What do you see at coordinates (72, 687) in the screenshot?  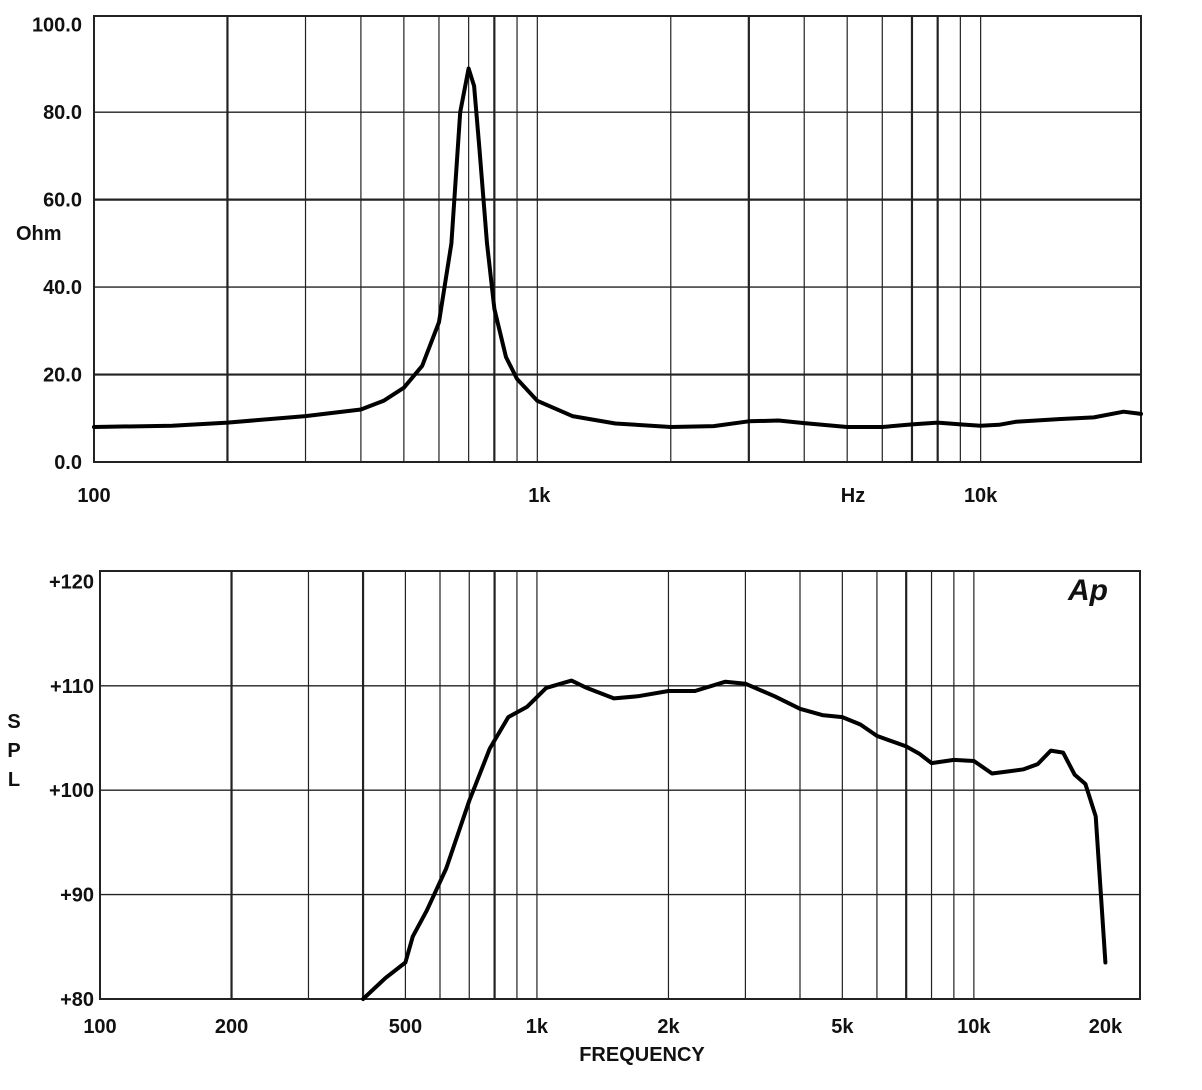 I see `y-tick-label: +110` at bounding box center [72, 687].